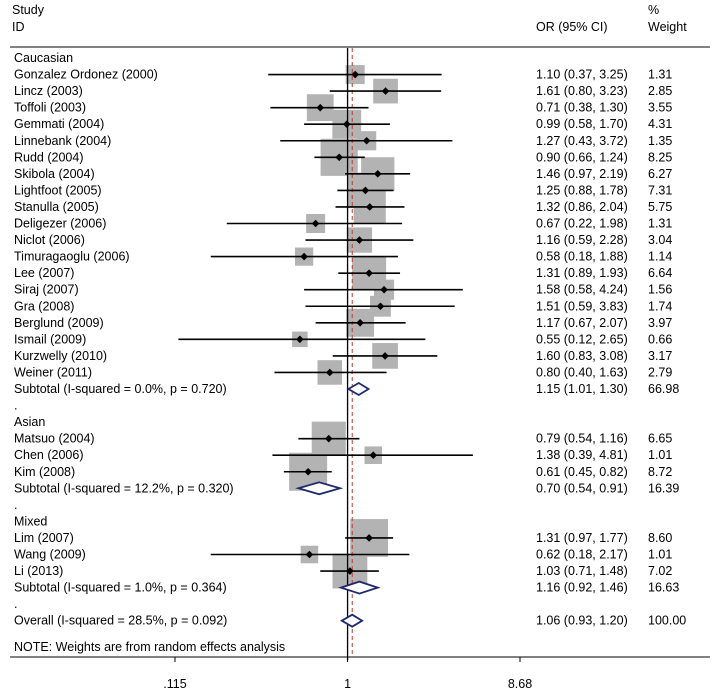 This screenshot has width=713, height=693. I want to click on study-or-ci: 0.79 (0.54, 1.16), so click(582, 439).